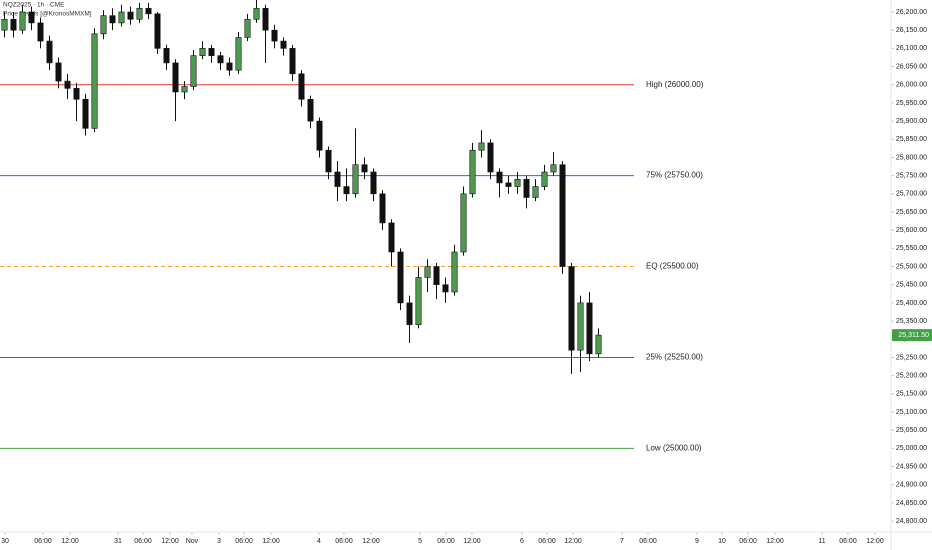 The image size is (932, 550). Describe the element at coordinates (5, 541) in the screenshot. I see `x-tick-label: 30` at that location.